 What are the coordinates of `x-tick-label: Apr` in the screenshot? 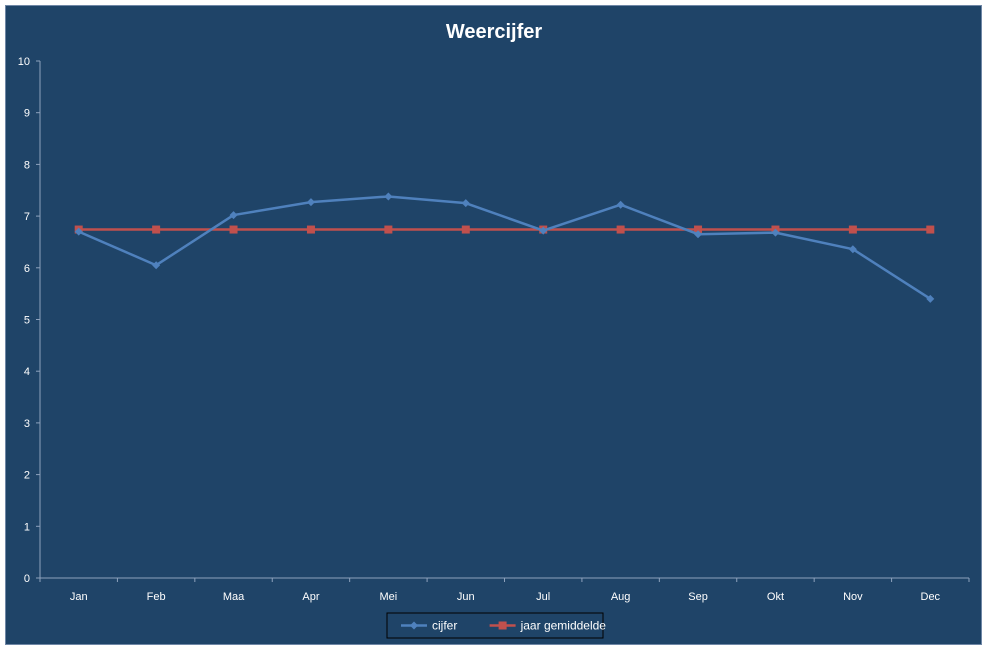 It's located at (310, 597).